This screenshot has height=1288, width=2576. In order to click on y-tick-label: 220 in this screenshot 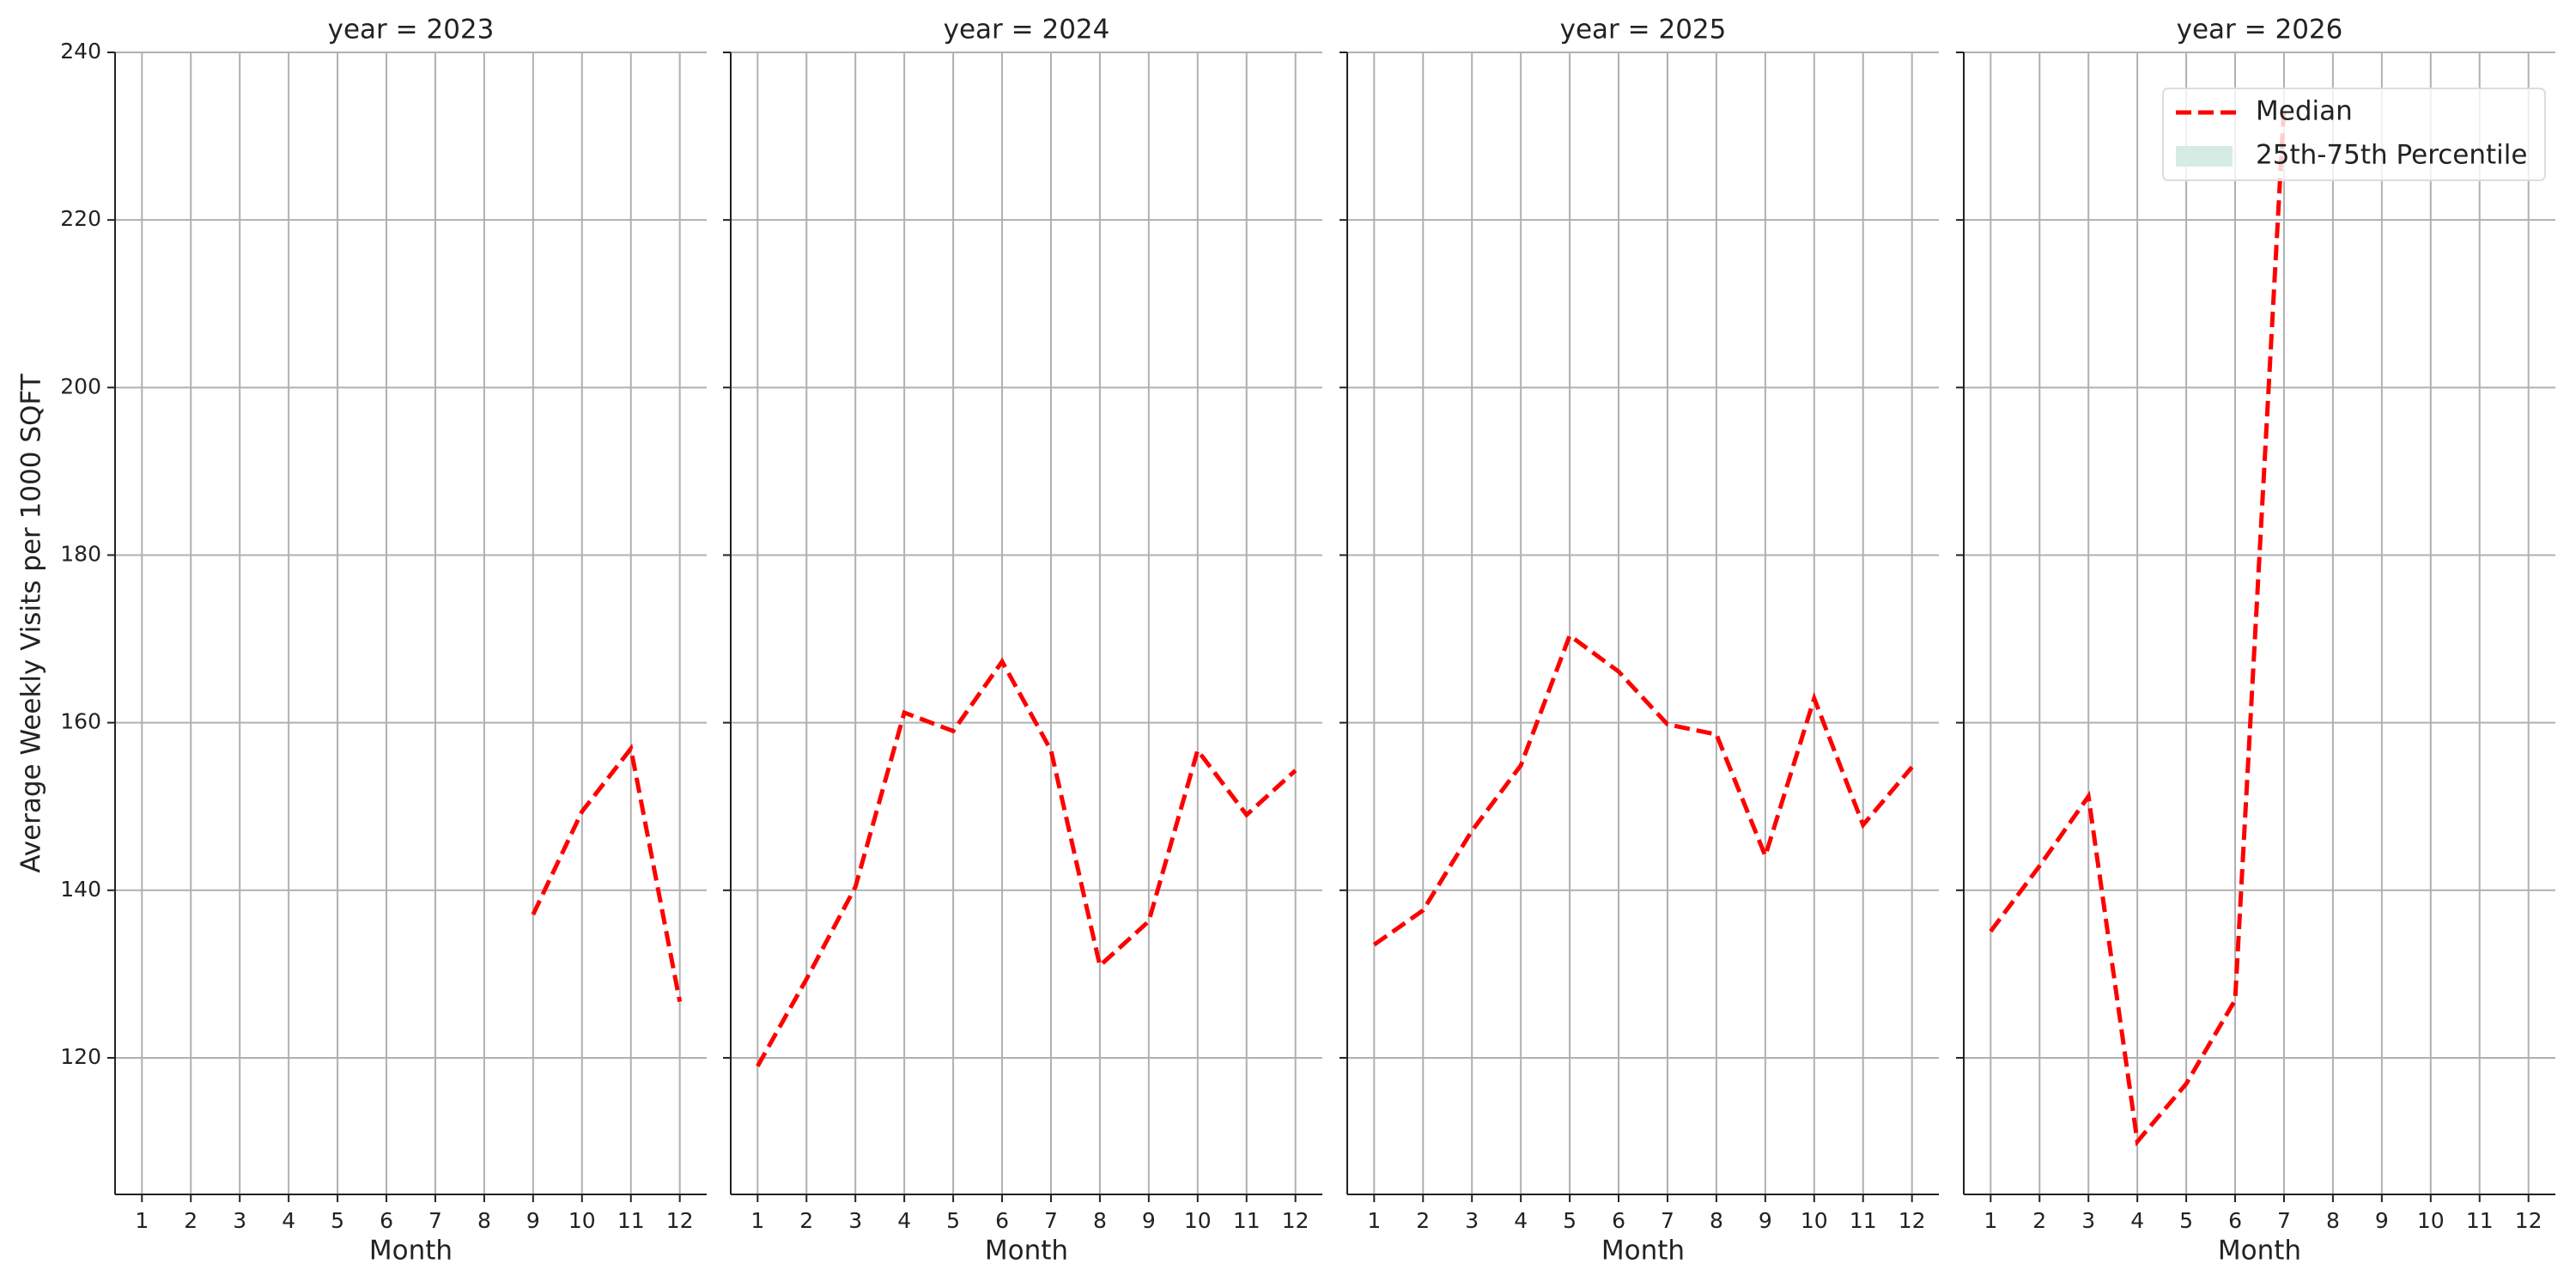, I will do `click(80, 218)`.